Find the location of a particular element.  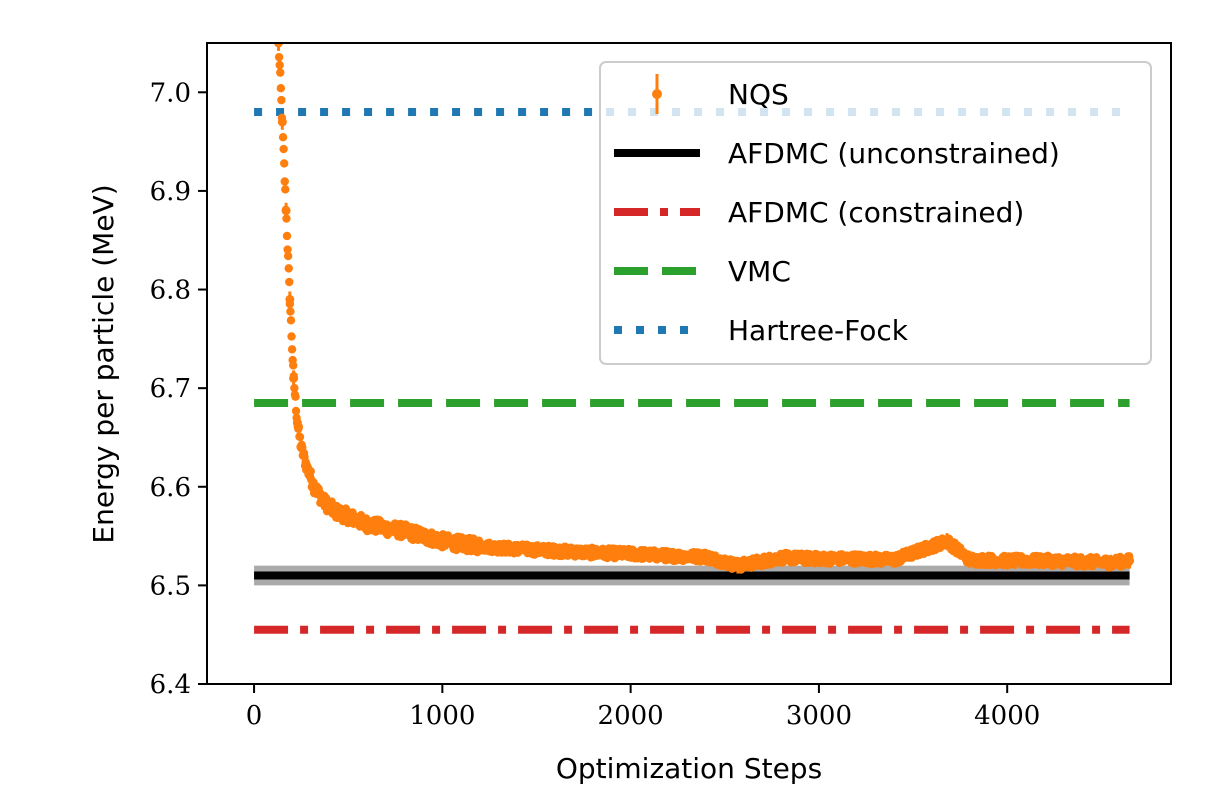

x-tick-label: 1000 is located at coordinates (442, 716).